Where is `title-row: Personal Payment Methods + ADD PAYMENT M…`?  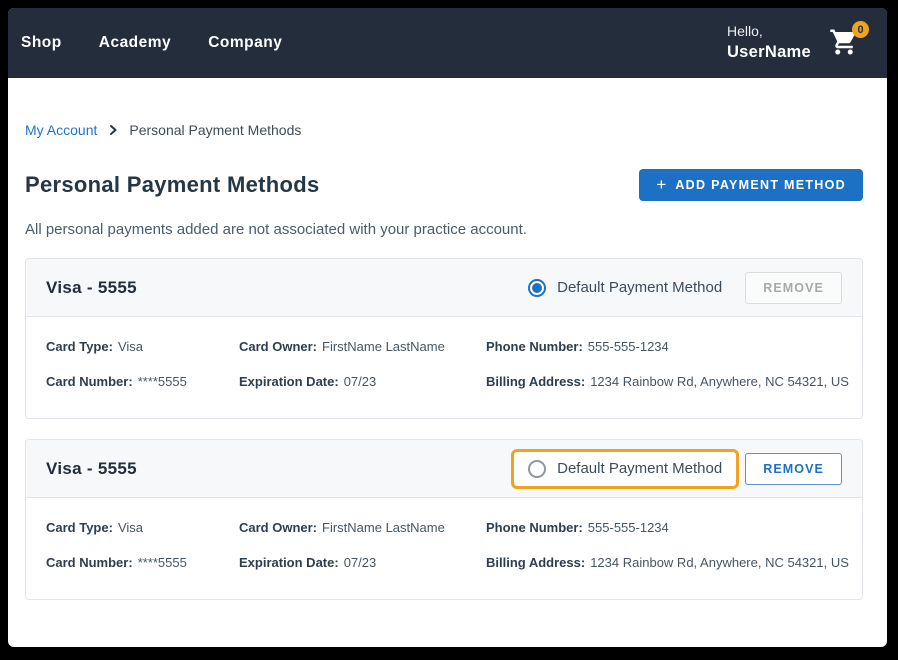
title-row: Personal Payment Methods + ADD PAYMENT M… is located at coordinates (444, 185).